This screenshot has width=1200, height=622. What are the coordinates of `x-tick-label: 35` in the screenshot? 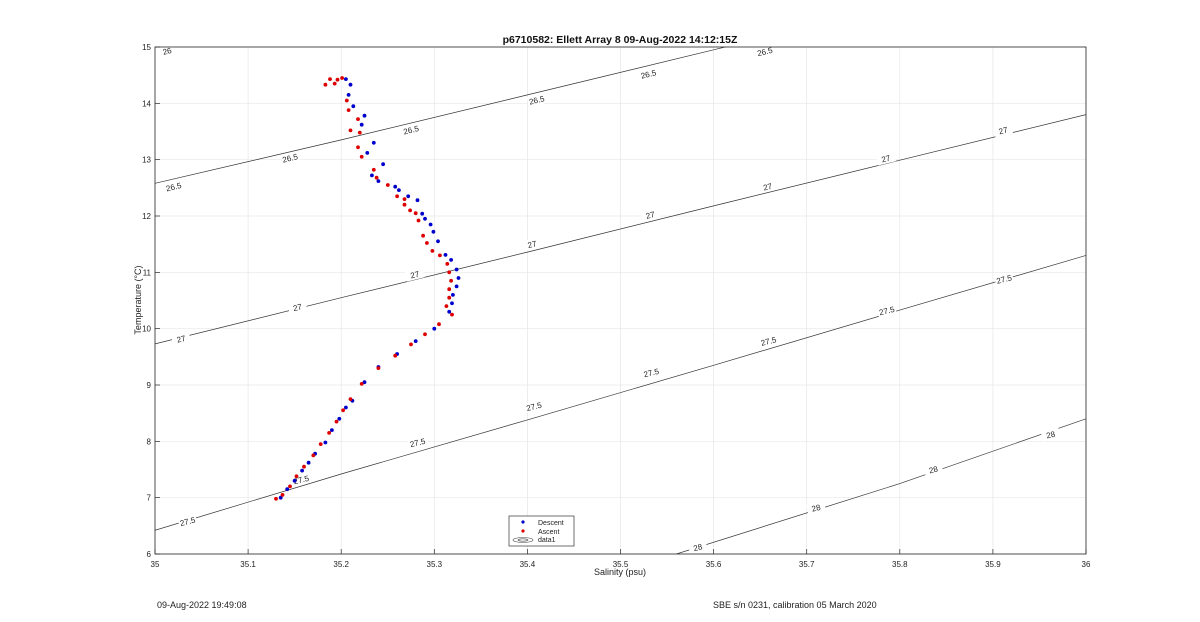 It's located at (155, 564).